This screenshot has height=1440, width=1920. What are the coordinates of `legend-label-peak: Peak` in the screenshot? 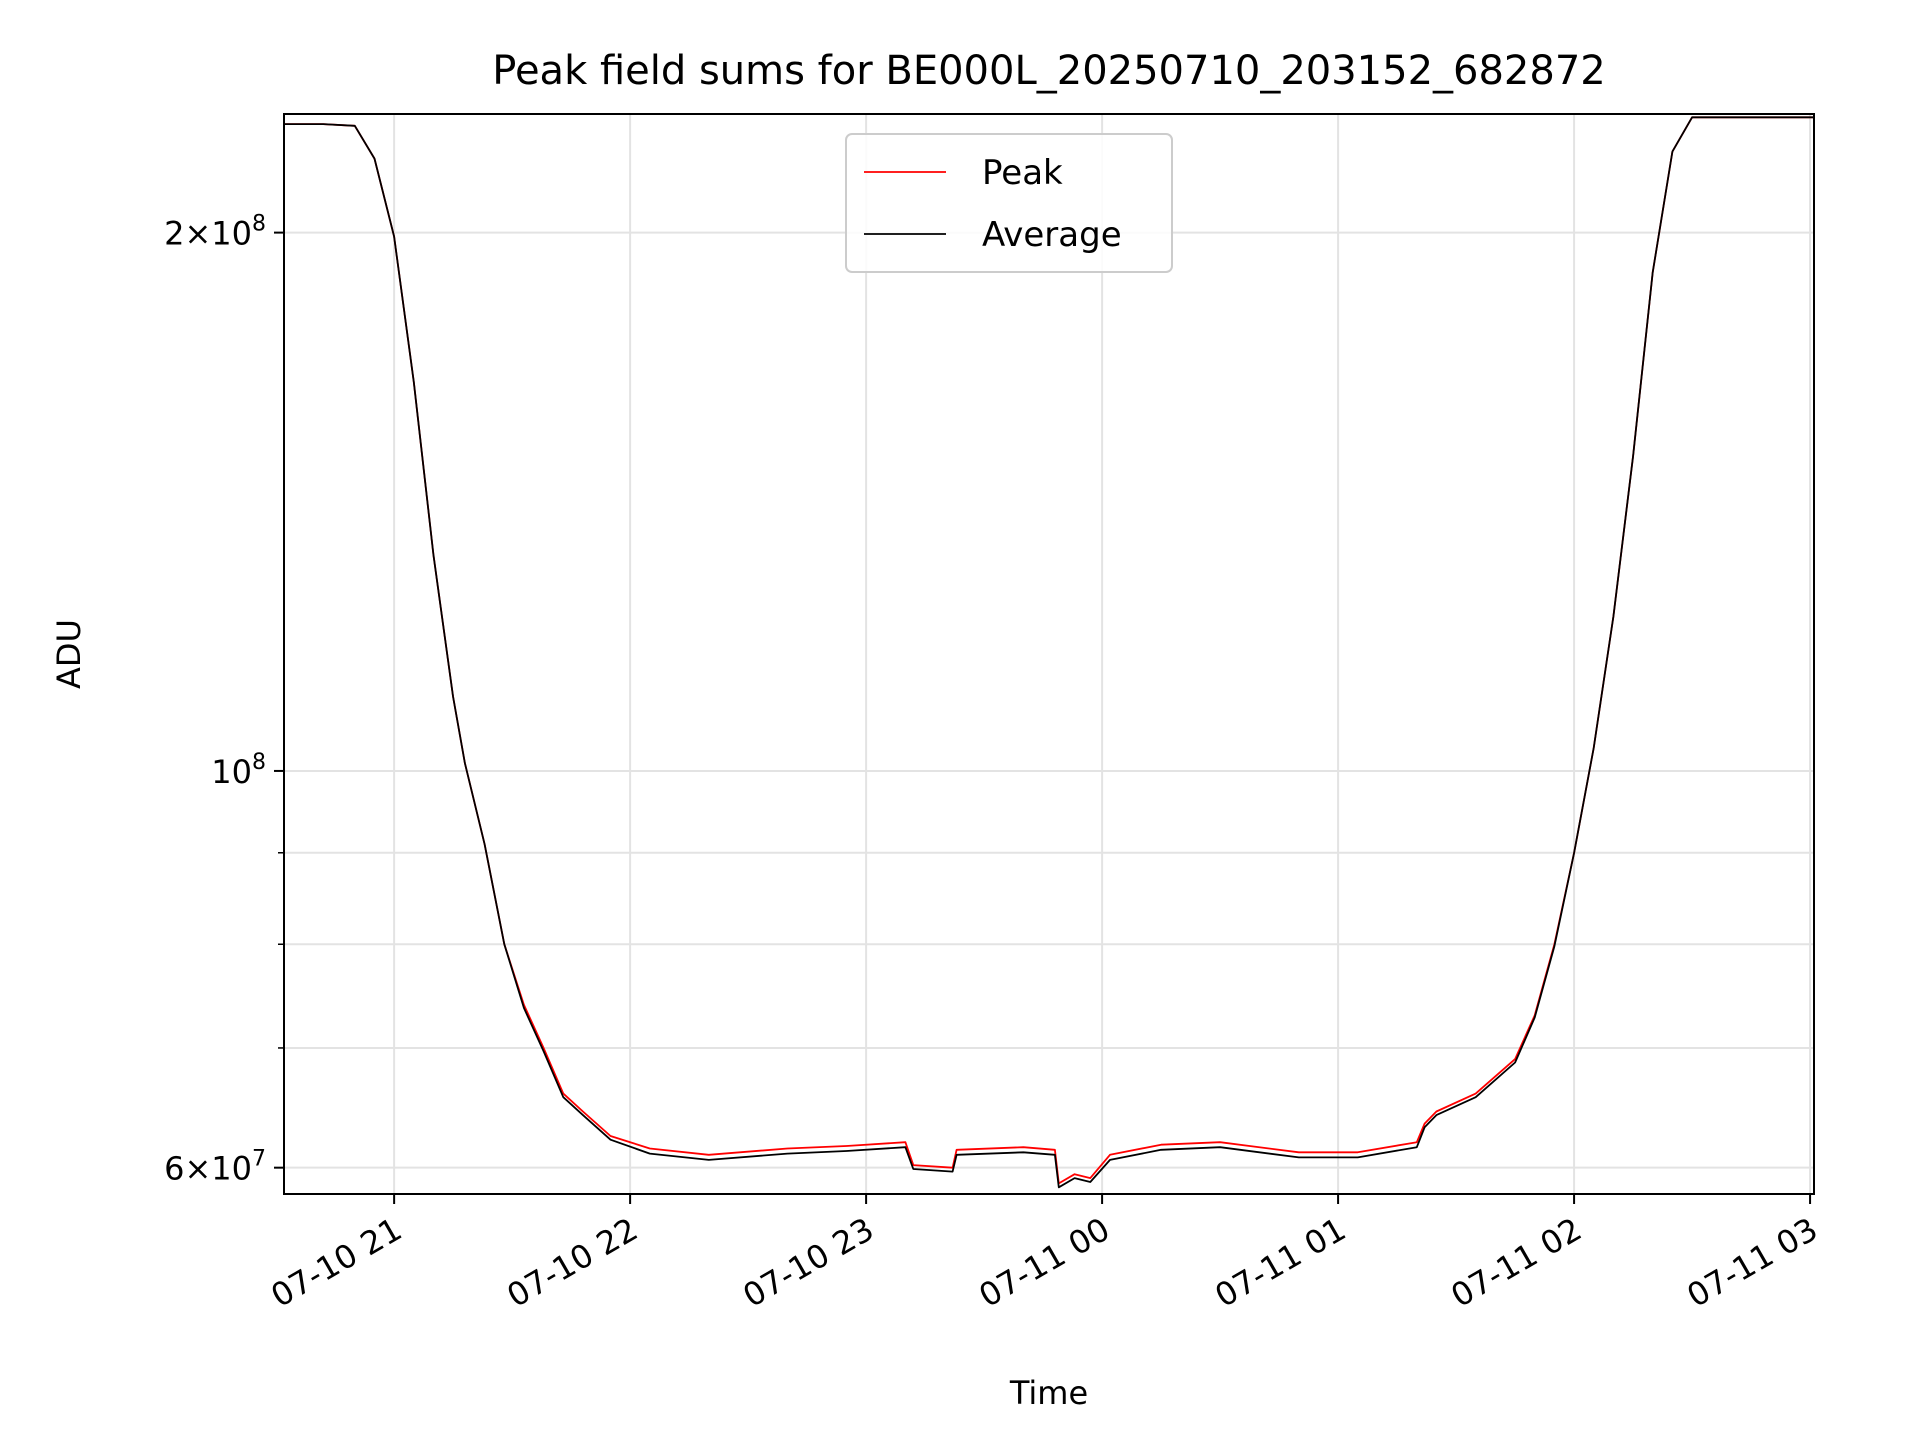 It's located at (1022, 173).